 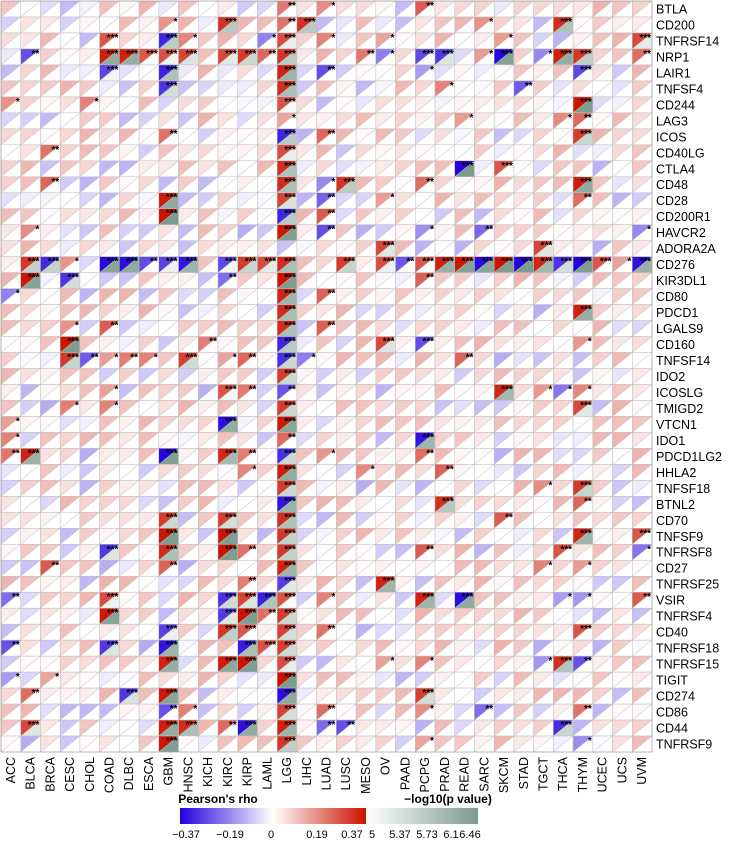 What do you see at coordinates (326, 835) in the screenshot?
I see `legend-ticks: −0.37 −0.19 0 0.19 0.37 5 5.37 5.73 6.1 6.46` at bounding box center [326, 835].